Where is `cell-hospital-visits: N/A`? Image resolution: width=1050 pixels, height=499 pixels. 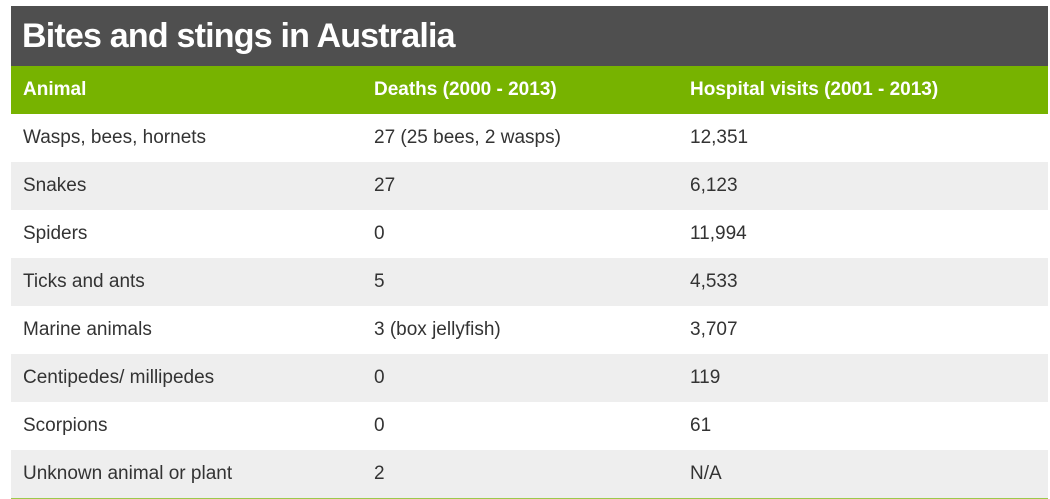 cell-hospital-visits: N/A is located at coordinates (706, 473).